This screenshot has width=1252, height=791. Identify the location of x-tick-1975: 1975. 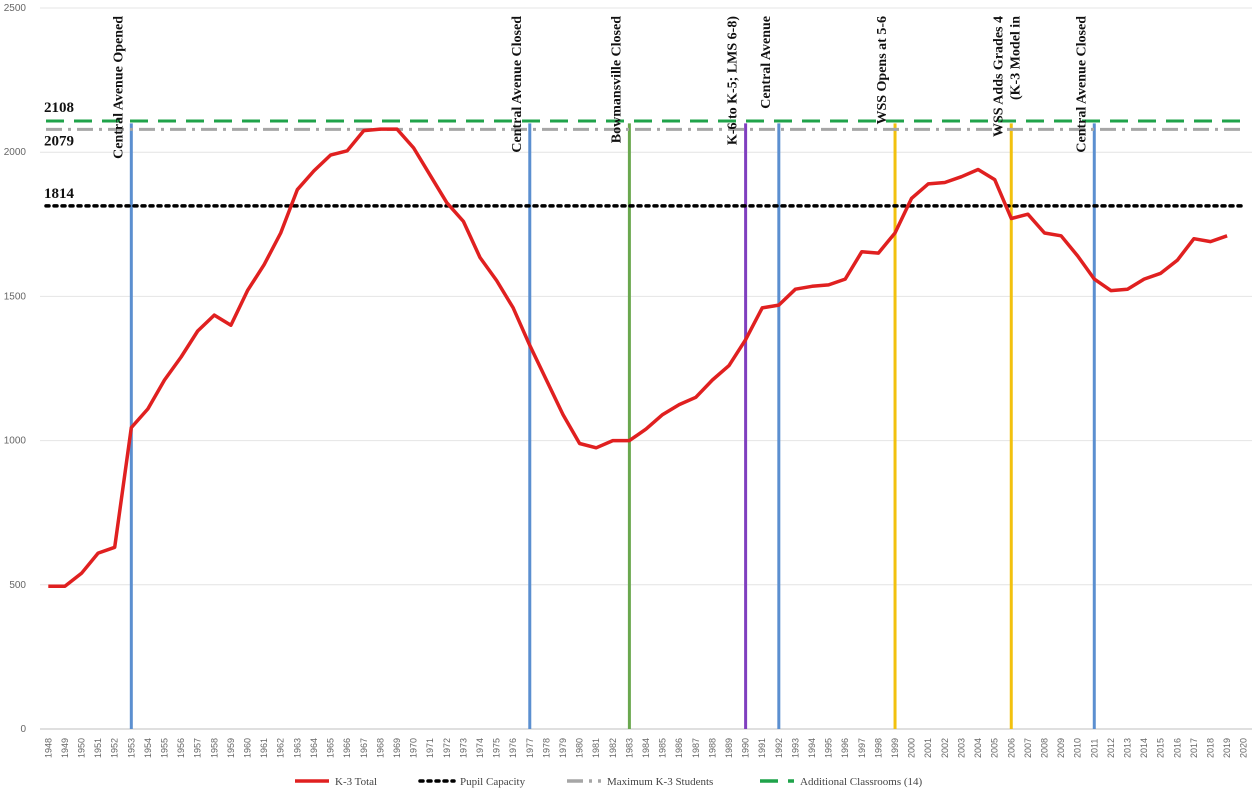
(497, 748).